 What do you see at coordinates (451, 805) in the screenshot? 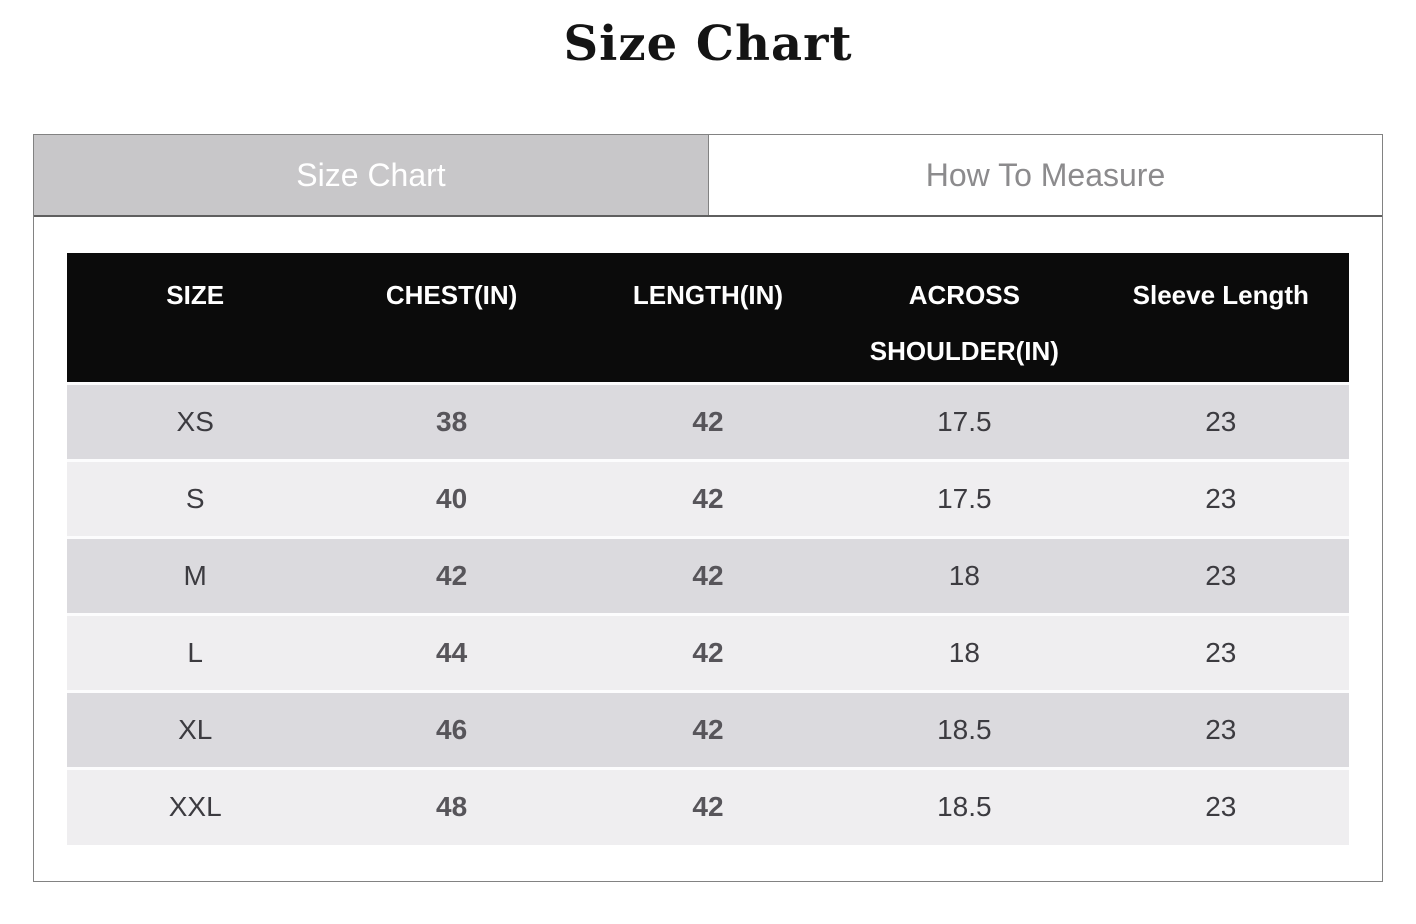
I see `cell-chest: 48` at bounding box center [451, 805].